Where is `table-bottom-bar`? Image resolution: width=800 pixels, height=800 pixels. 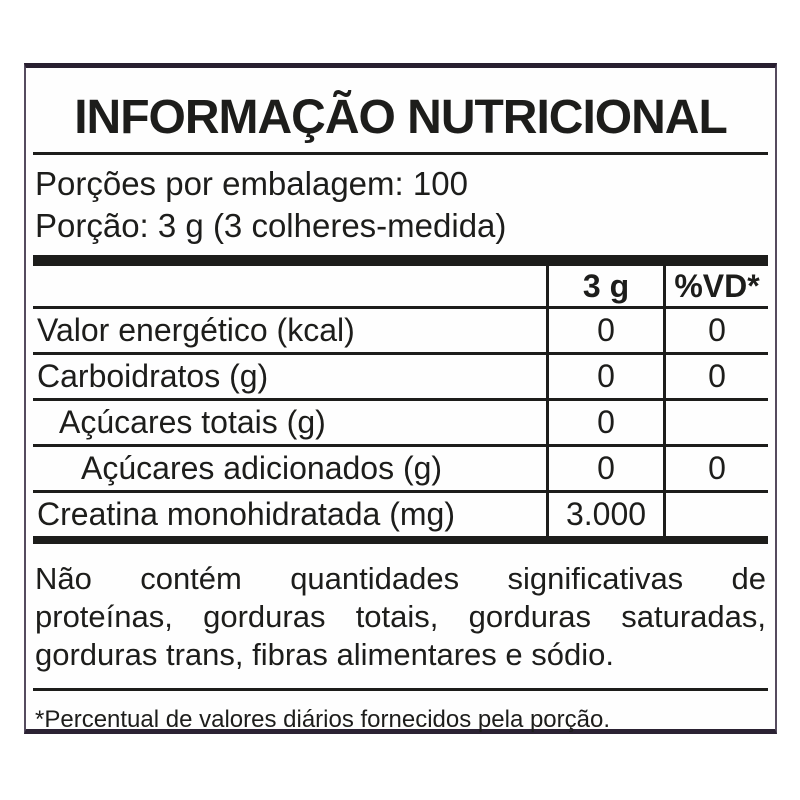 table-bottom-bar is located at coordinates (400, 540).